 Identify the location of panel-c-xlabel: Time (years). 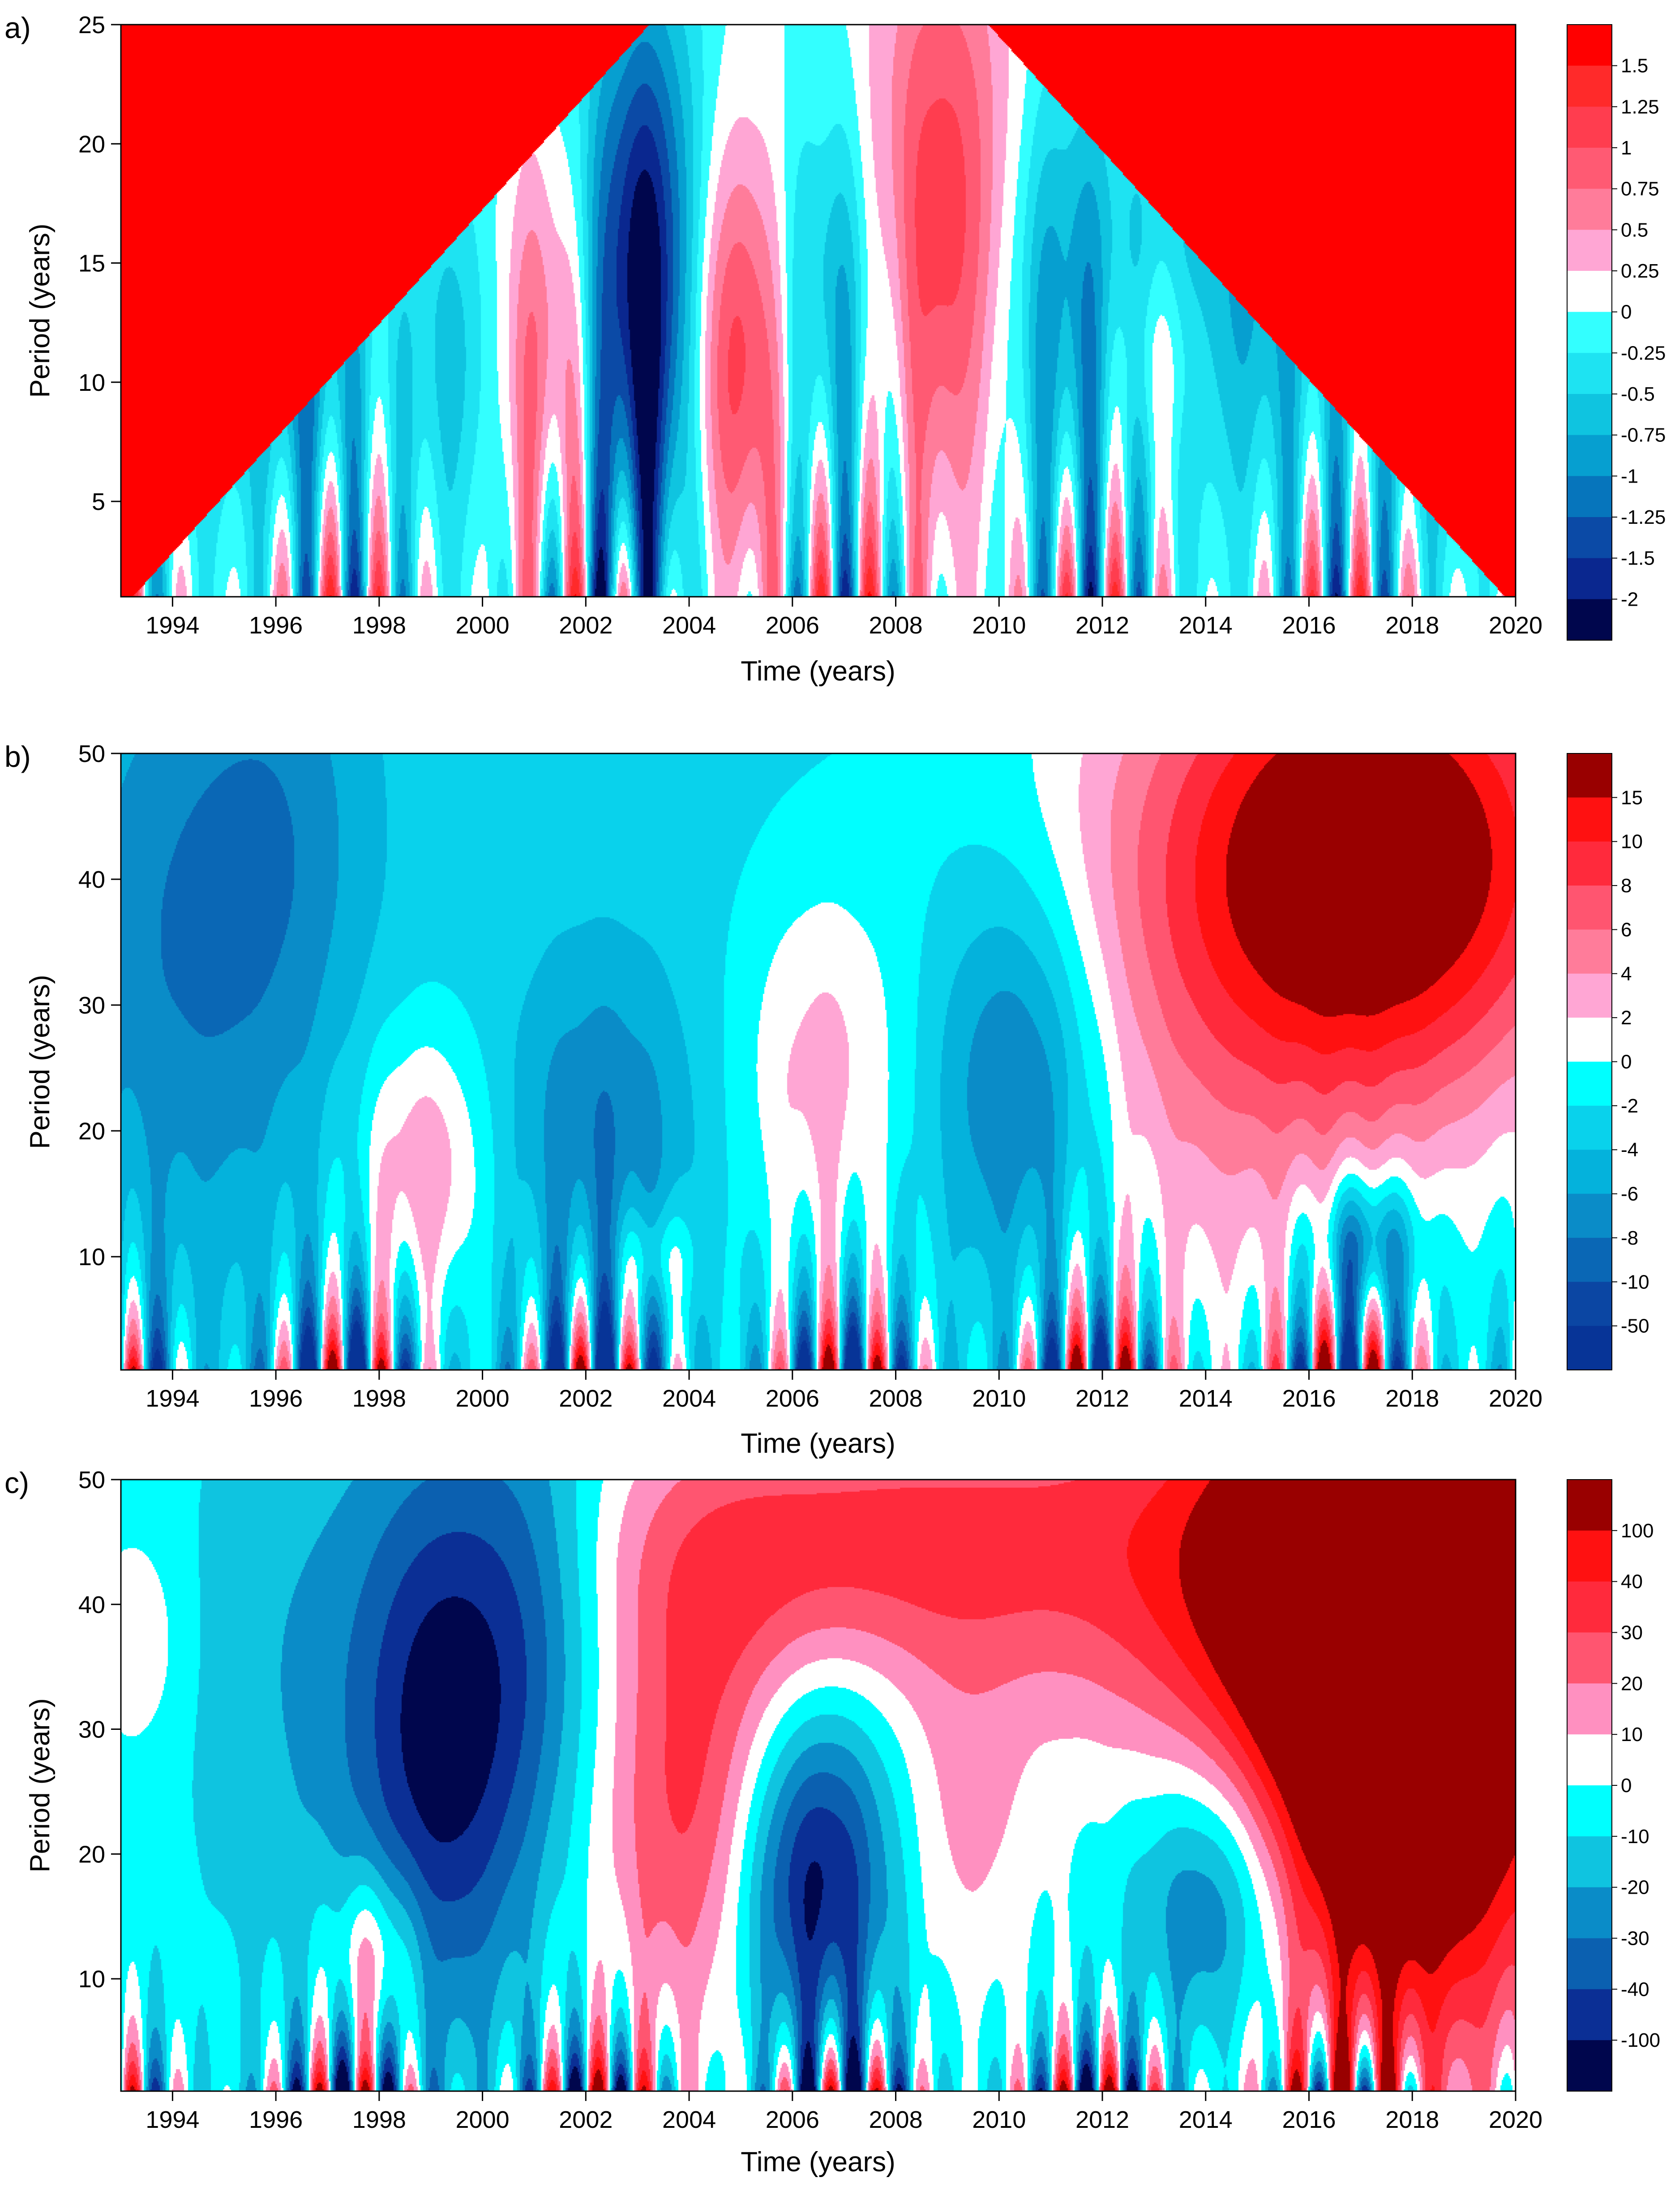
(818, 2162).